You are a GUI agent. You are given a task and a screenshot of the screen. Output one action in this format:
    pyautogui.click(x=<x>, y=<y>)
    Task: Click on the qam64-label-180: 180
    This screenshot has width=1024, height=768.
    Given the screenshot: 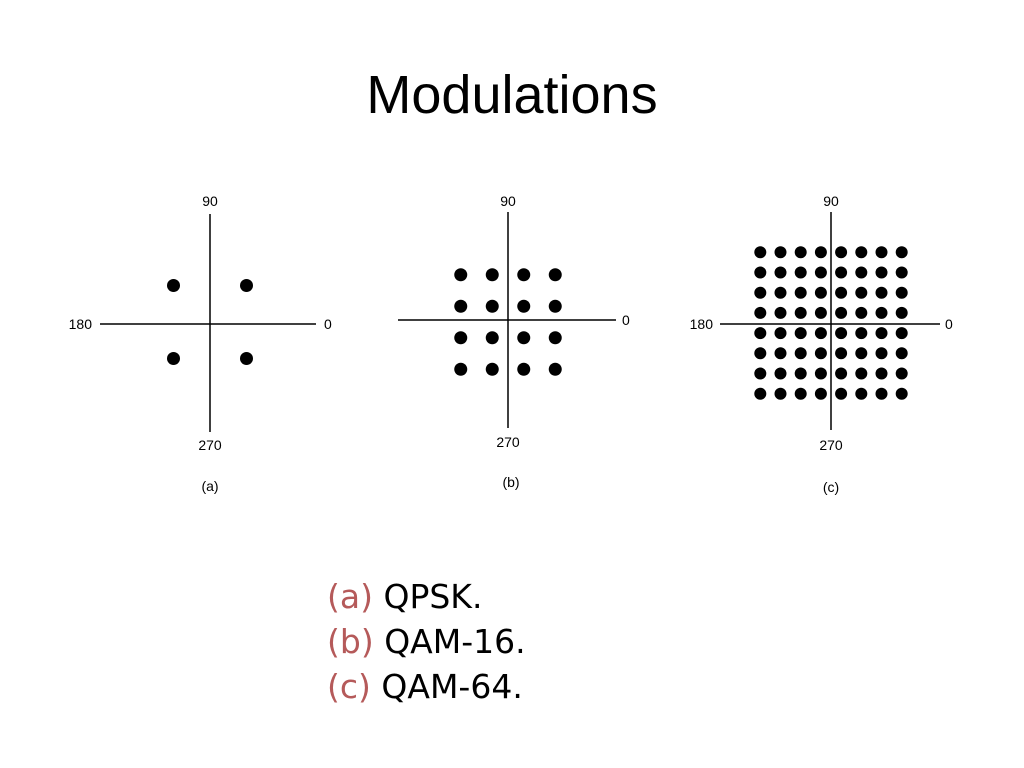 What is the action you would take?
    pyautogui.click(x=702, y=324)
    